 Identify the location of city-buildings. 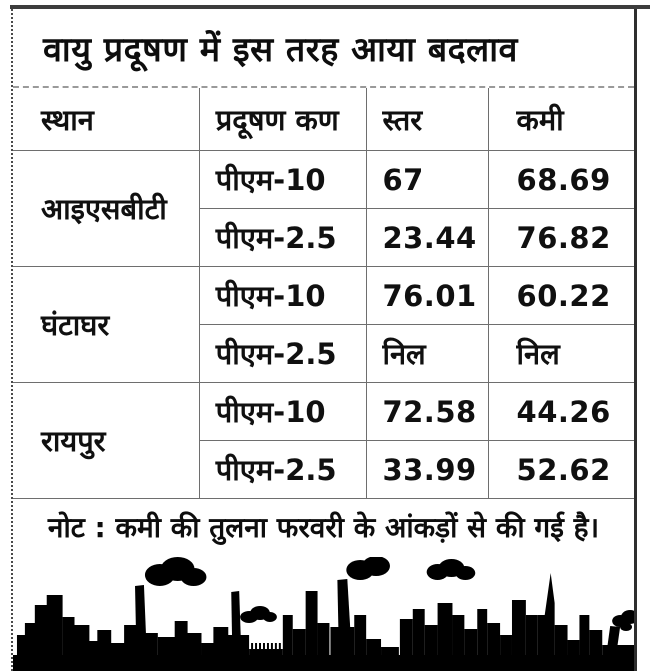
(325, 622).